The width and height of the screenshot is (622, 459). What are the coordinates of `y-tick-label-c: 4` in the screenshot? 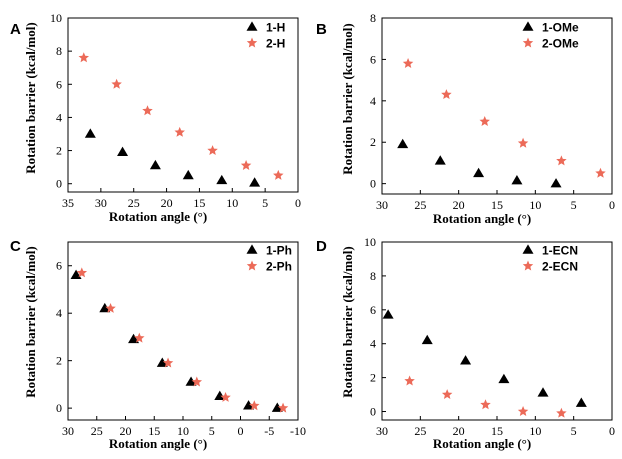 It's located at (59, 313).